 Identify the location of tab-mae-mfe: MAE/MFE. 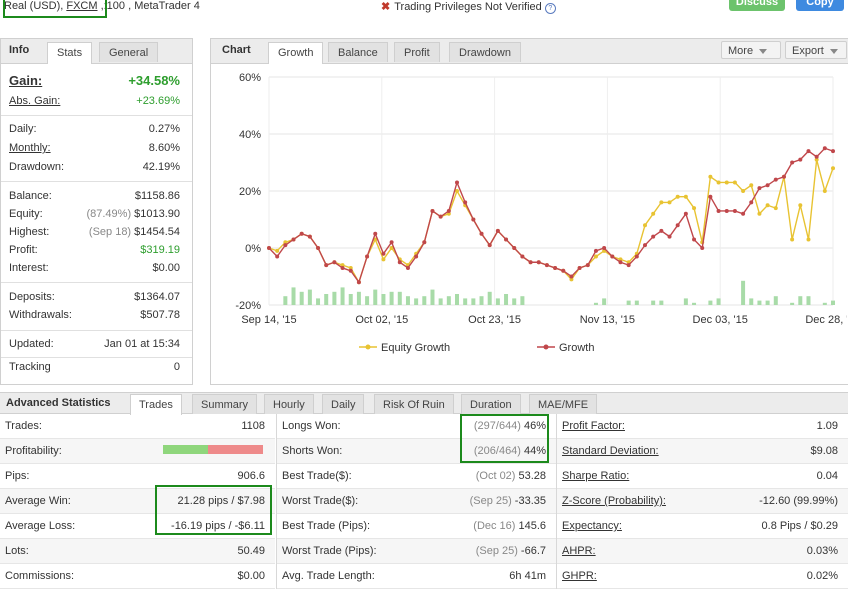
(563, 404).